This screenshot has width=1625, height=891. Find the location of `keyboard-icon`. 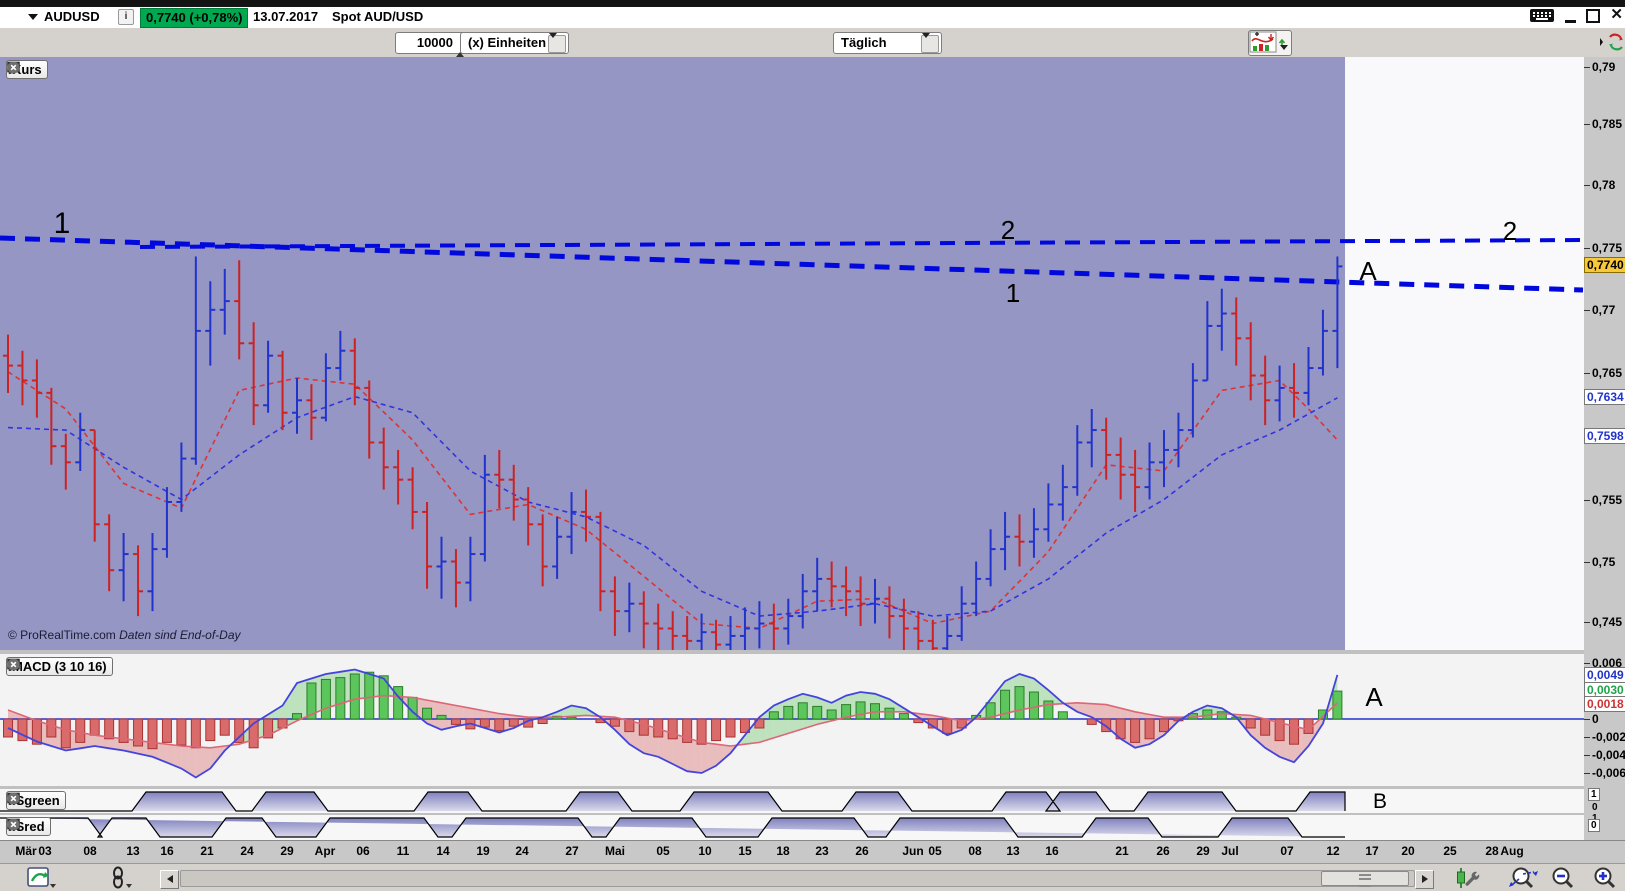

keyboard-icon is located at coordinates (1542, 17).